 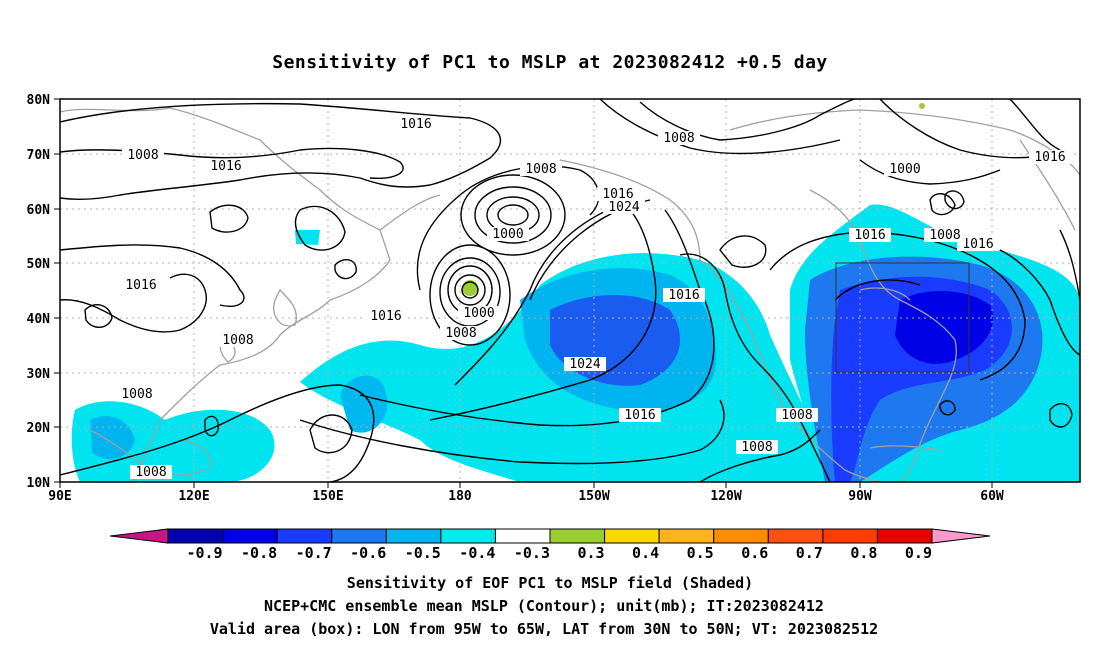 What do you see at coordinates (327, 496) in the screenshot?
I see `lon-tick-label: 150E` at bounding box center [327, 496].